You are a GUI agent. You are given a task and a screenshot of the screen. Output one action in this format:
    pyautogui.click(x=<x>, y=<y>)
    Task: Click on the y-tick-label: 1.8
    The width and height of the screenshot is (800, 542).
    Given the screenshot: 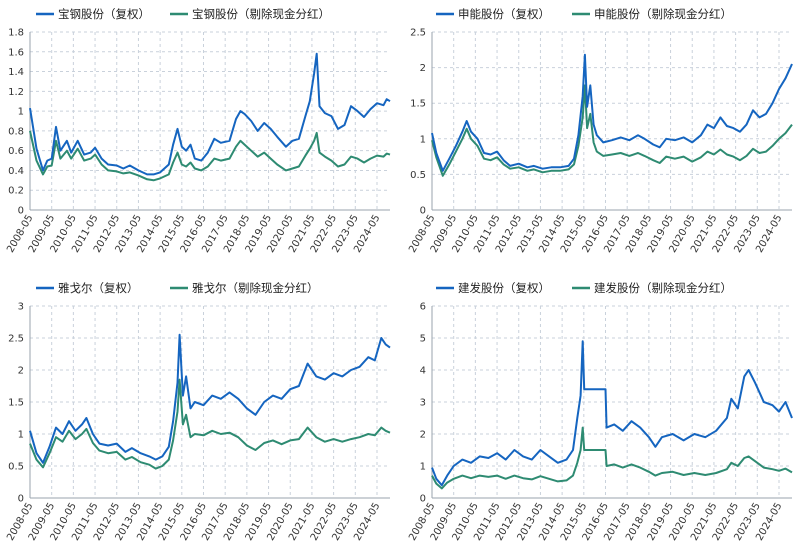 What is the action you would take?
    pyautogui.click(x=16, y=33)
    